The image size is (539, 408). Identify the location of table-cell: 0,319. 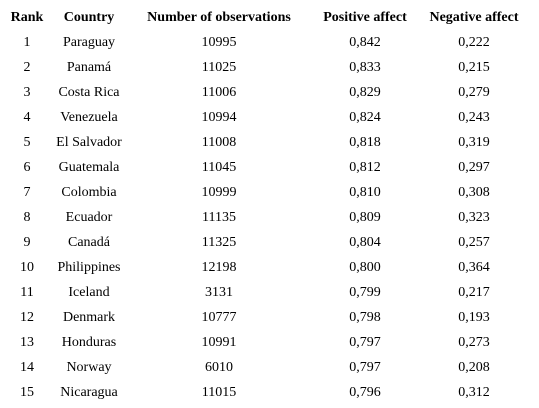
(474, 142).